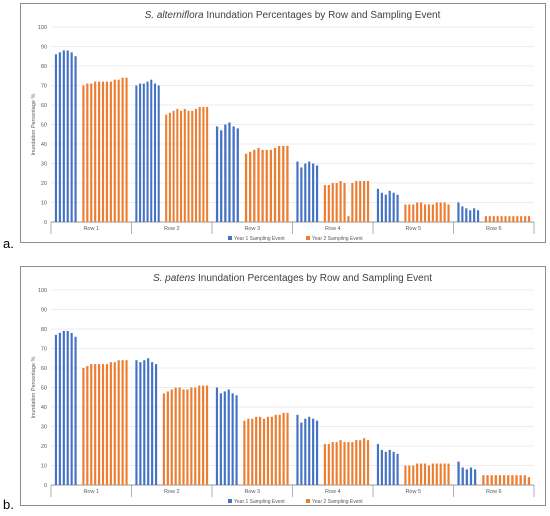 This screenshot has height=516, width=550. Describe the element at coordinates (44, 447) in the screenshot. I see `y-tick-label: 20` at that location.